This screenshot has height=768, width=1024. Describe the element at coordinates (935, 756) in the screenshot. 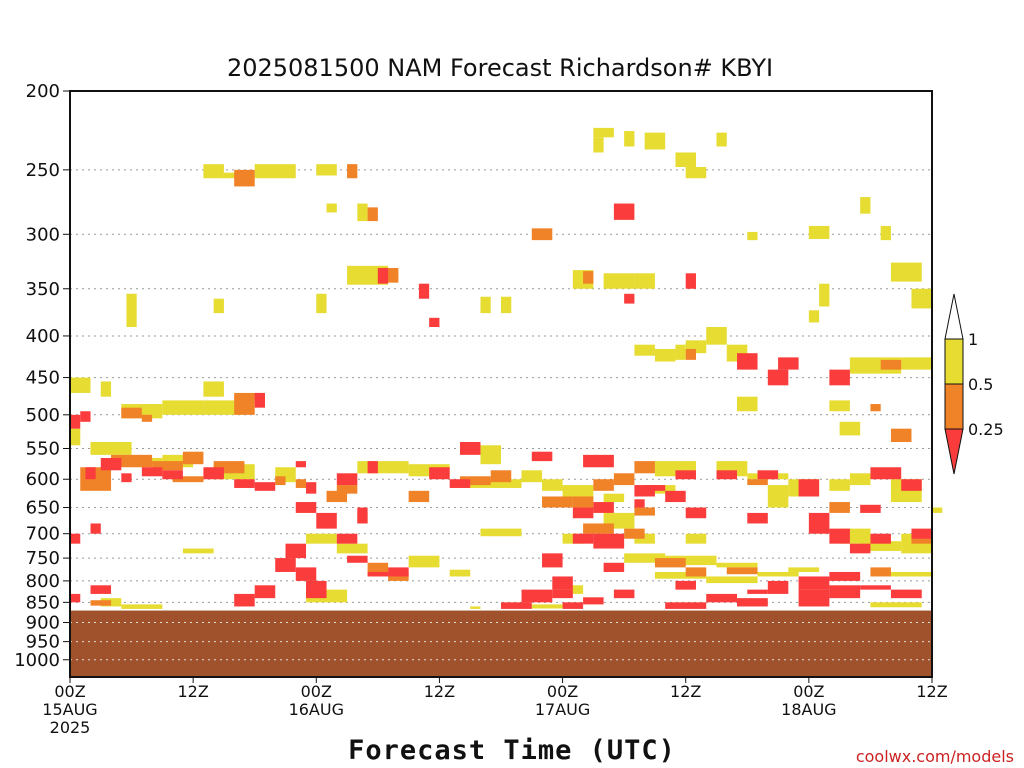

I see `credit-link: coolwx.com/models` at that location.